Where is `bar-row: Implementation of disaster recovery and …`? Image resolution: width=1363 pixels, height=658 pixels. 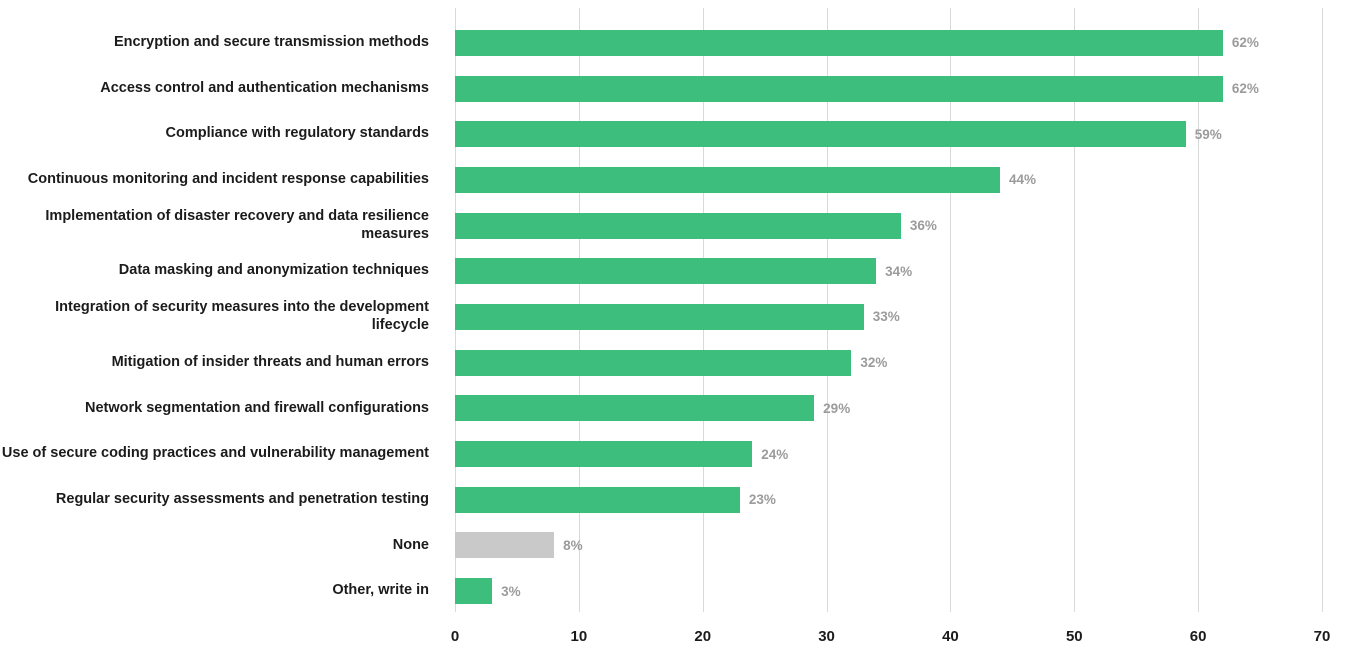
bar-row: Implementation of disaster recovery and … is located at coordinates (661, 226).